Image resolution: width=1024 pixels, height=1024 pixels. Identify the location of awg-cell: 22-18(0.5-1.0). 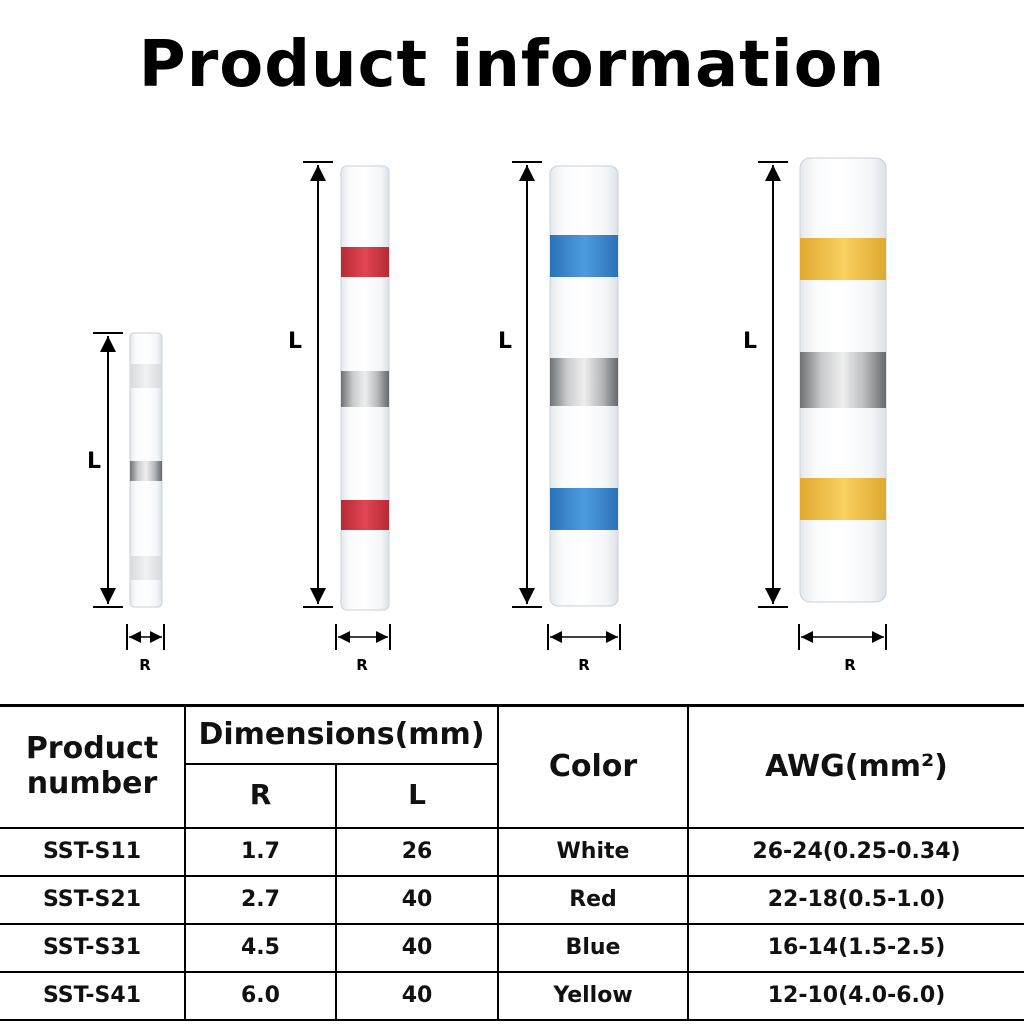
(855, 899).